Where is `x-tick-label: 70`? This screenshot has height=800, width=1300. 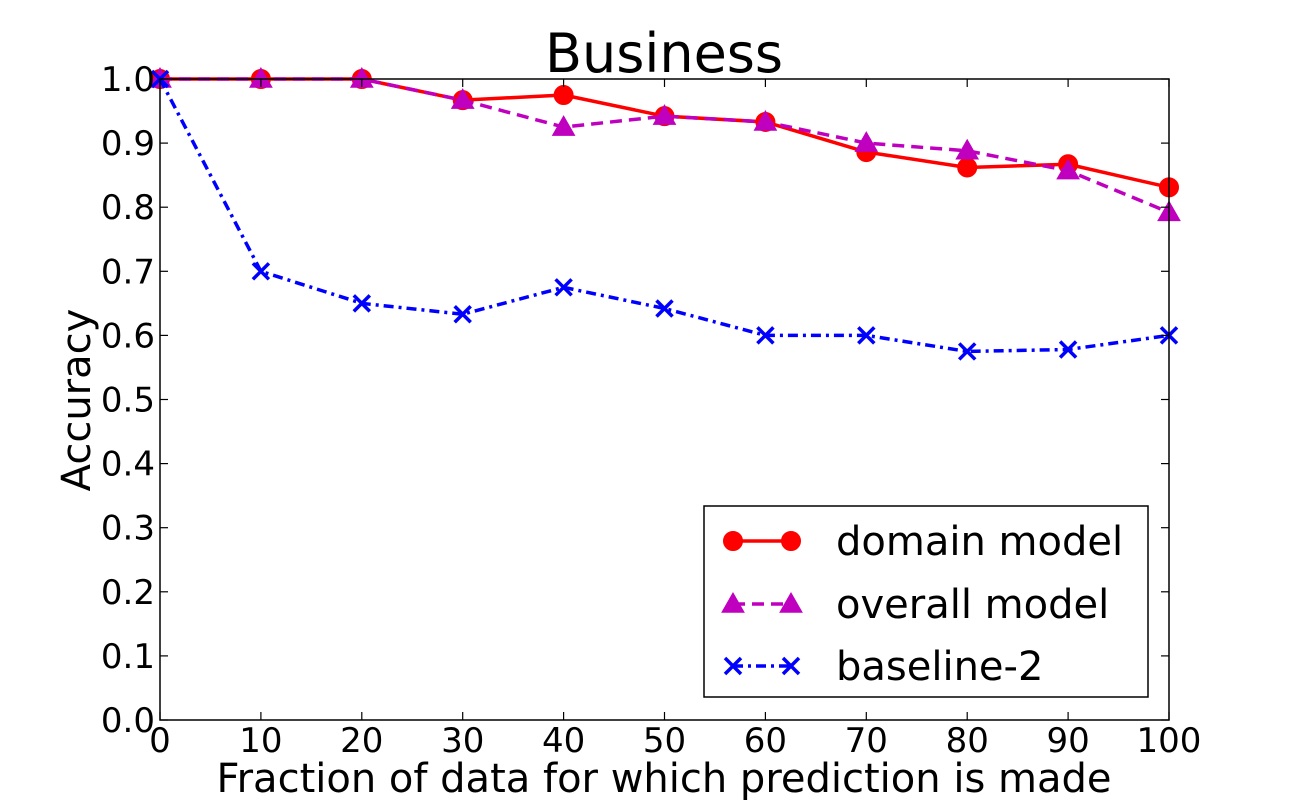
x-tick-label: 70 is located at coordinates (866, 741).